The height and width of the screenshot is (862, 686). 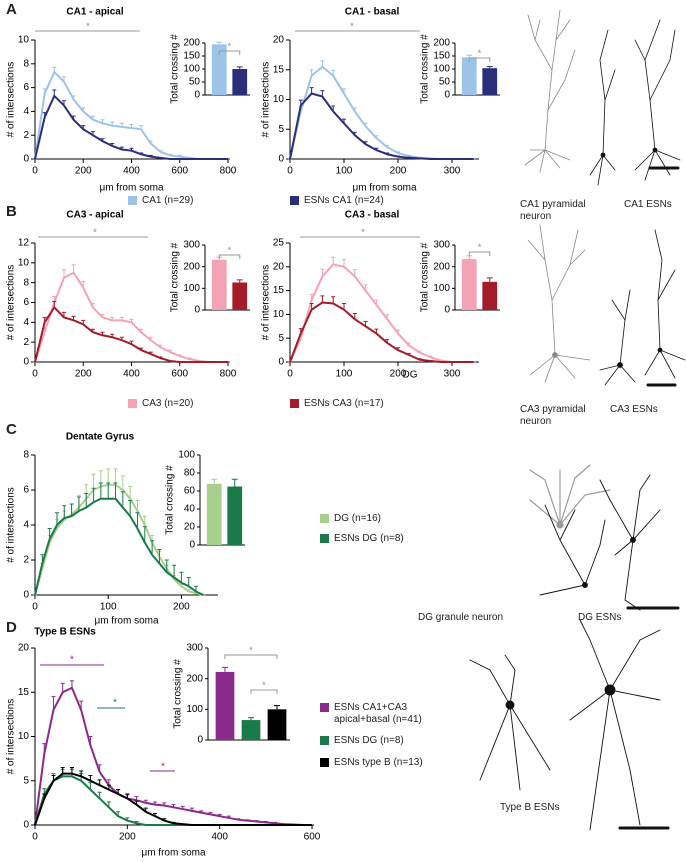 I want to click on y-tick-label: 8, so click(x=26, y=63).